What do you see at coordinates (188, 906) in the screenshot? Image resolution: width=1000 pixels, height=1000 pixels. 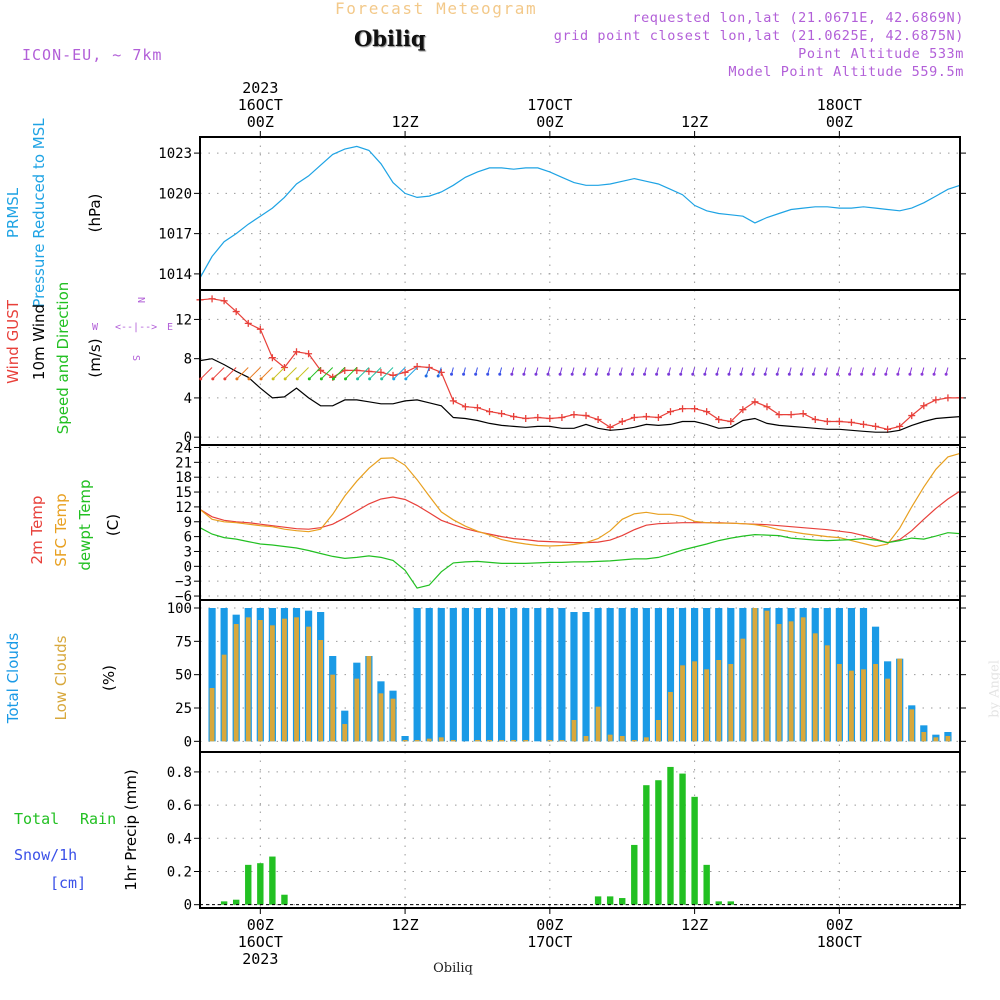 I see `y-tick-label: 0` at bounding box center [188, 906].